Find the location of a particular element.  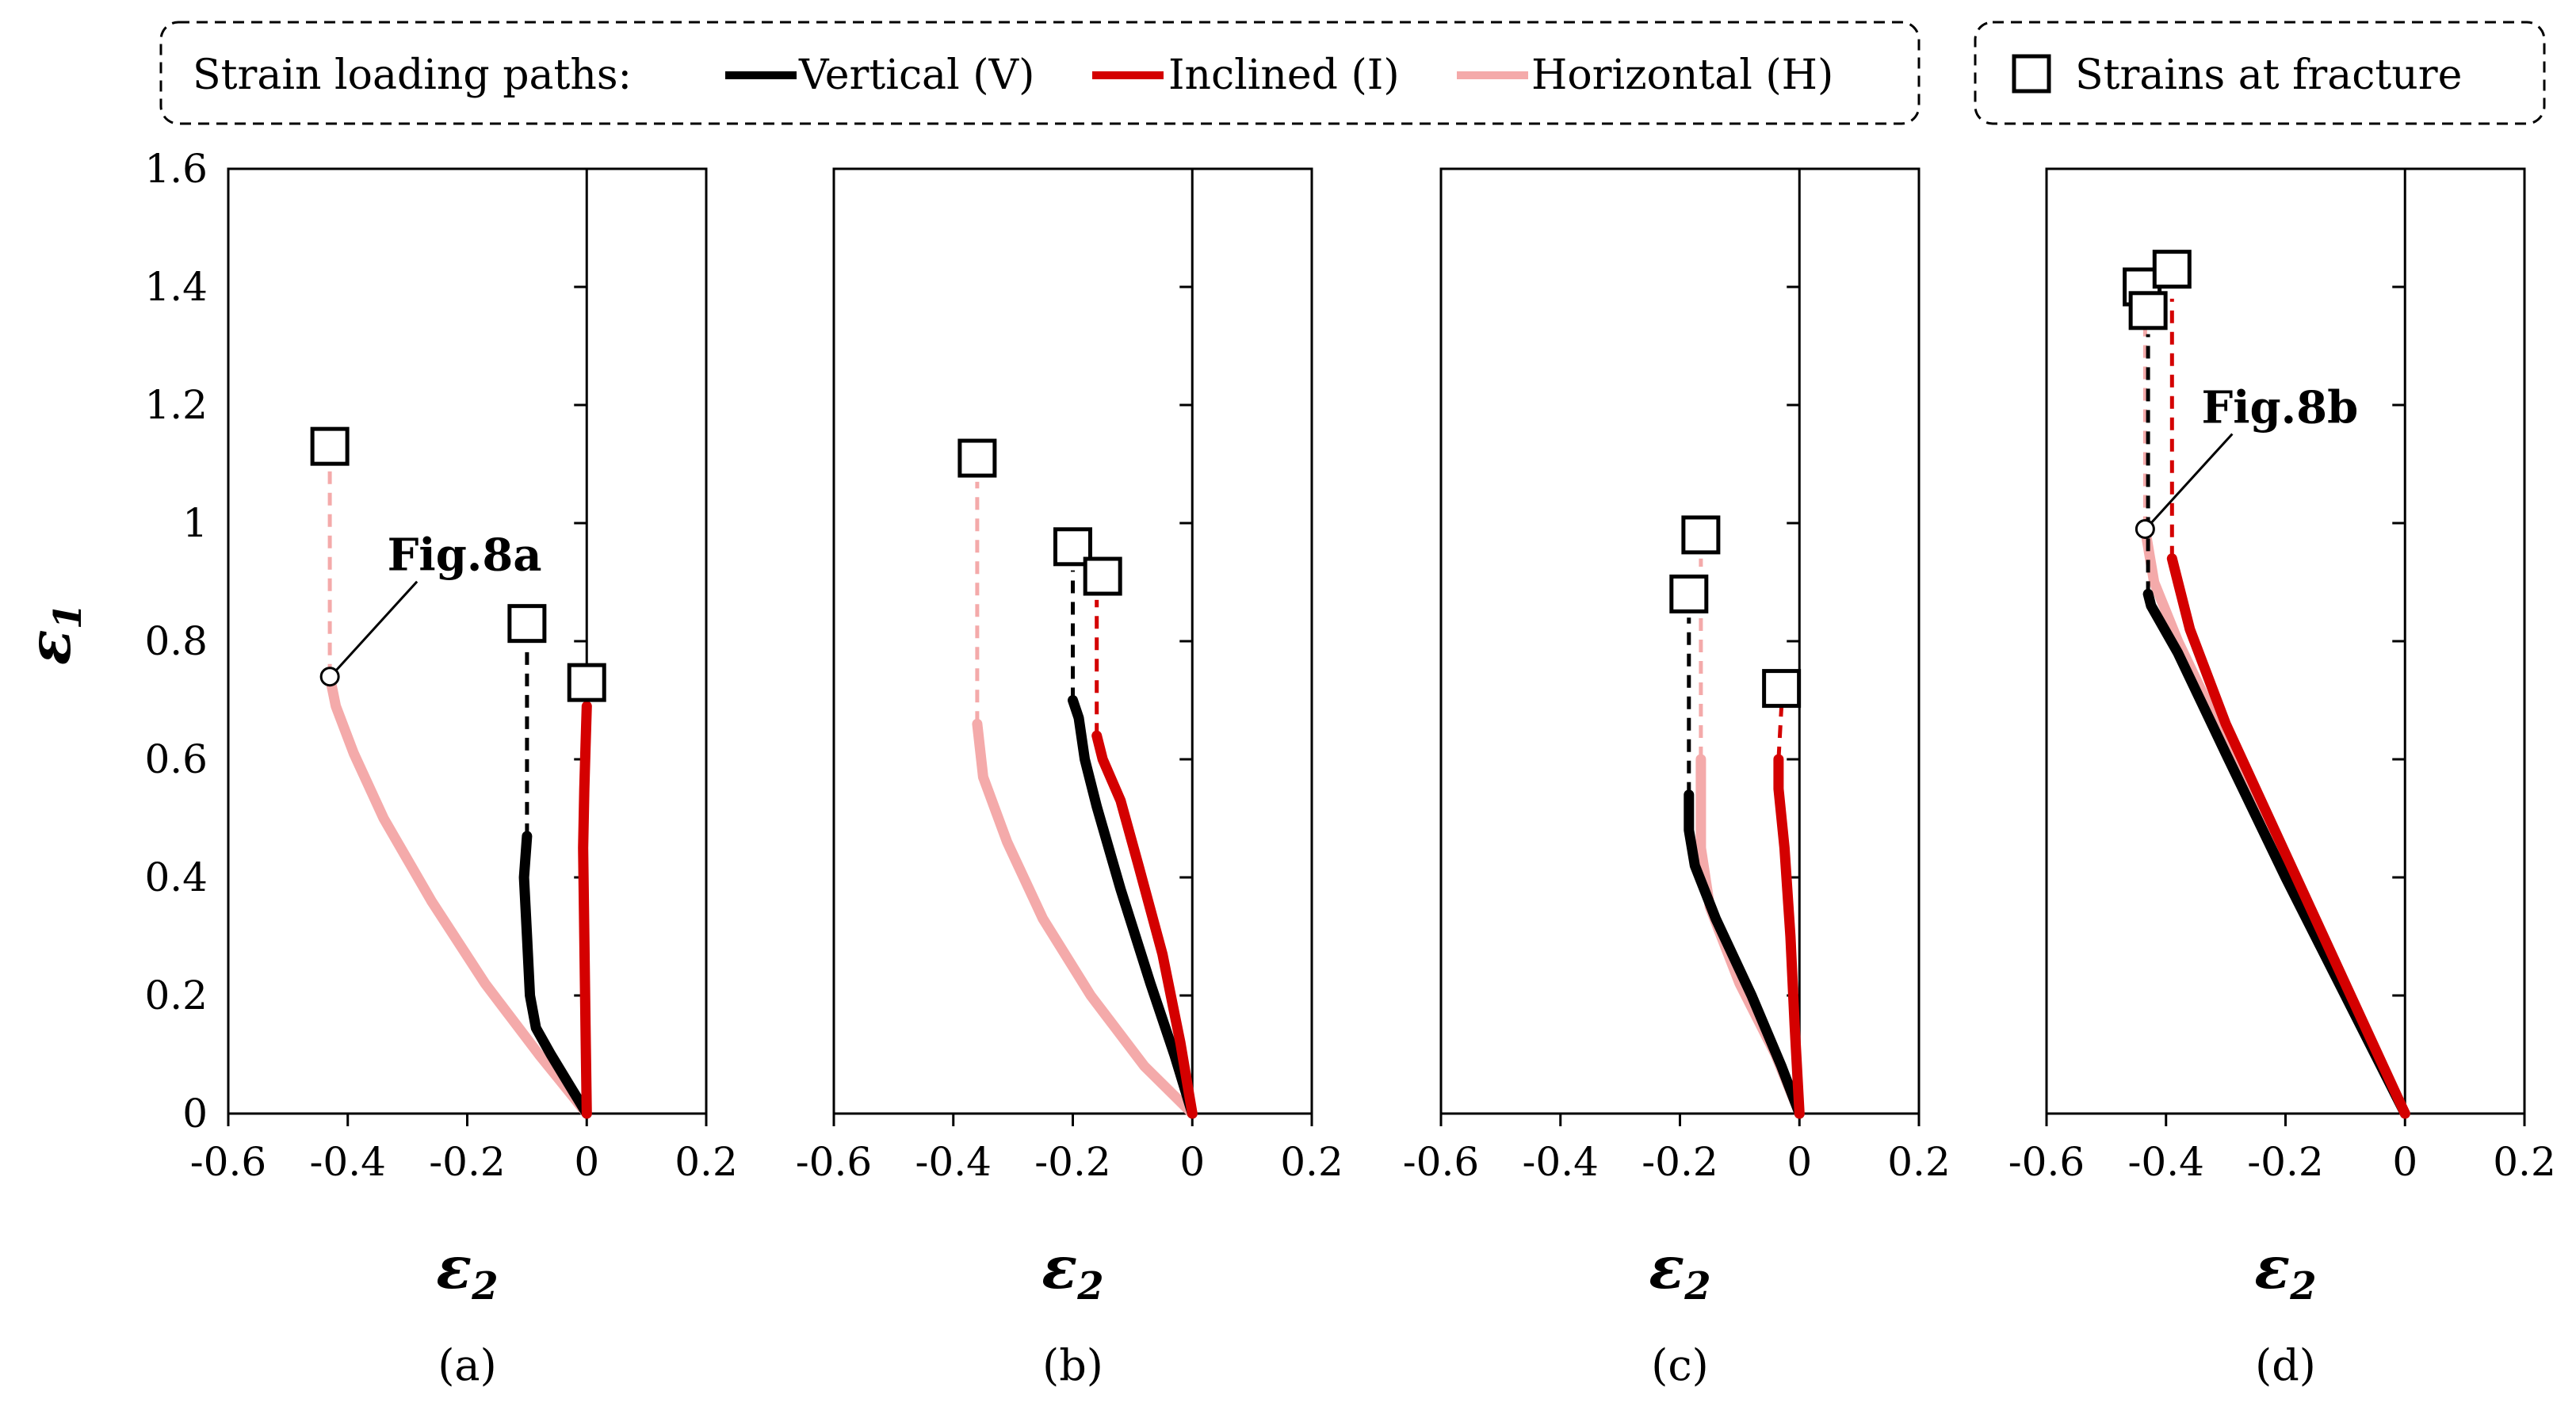

svg-text: ε1 is located at coordinates (53, 634).